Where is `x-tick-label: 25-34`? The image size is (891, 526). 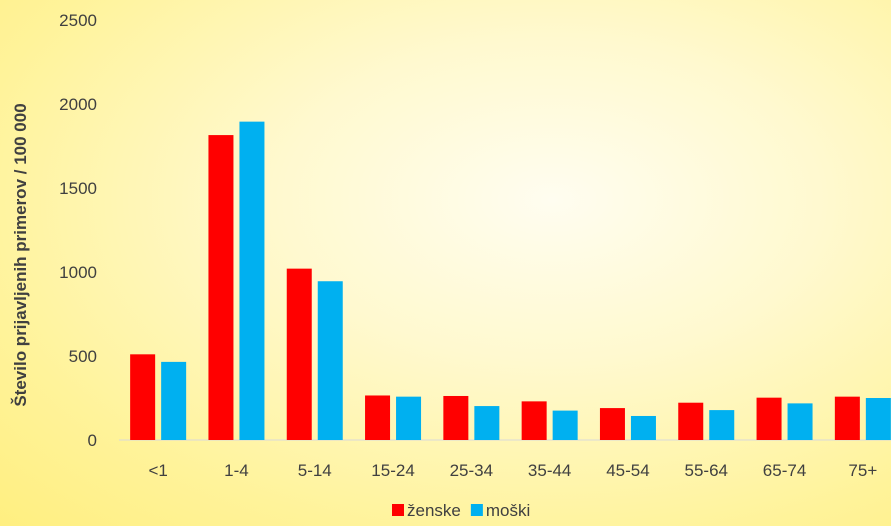
x-tick-label: 25-34 is located at coordinates (471, 470).